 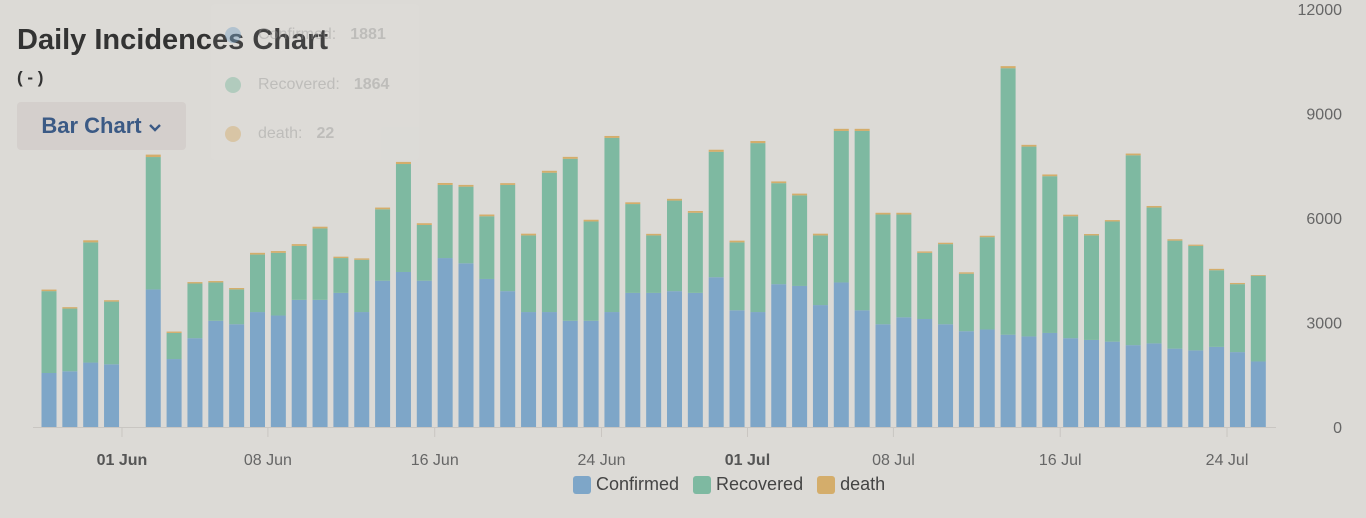 I want to click on legend-item-confirmed: Confirmed, so click(x=626, y=484).